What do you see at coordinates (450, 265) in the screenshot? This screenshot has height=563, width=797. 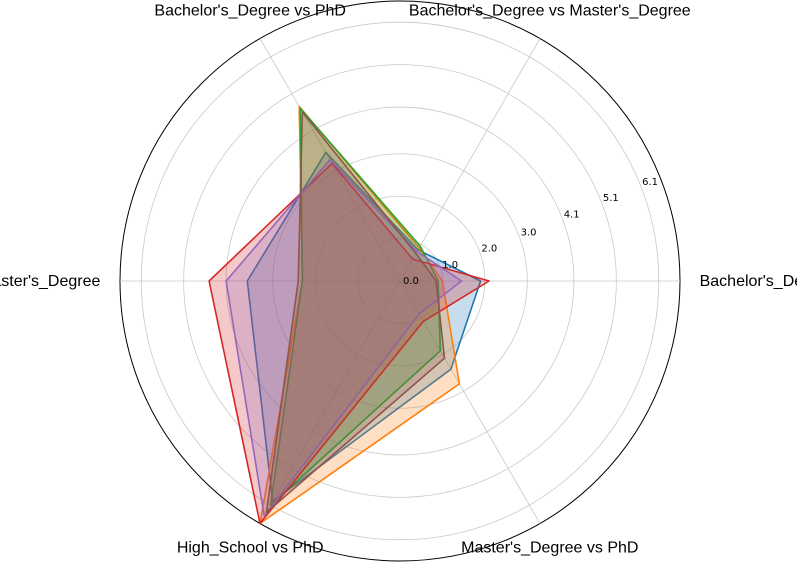 I see `radial-tick-label: 1.0` at bounding box center [450, 265].